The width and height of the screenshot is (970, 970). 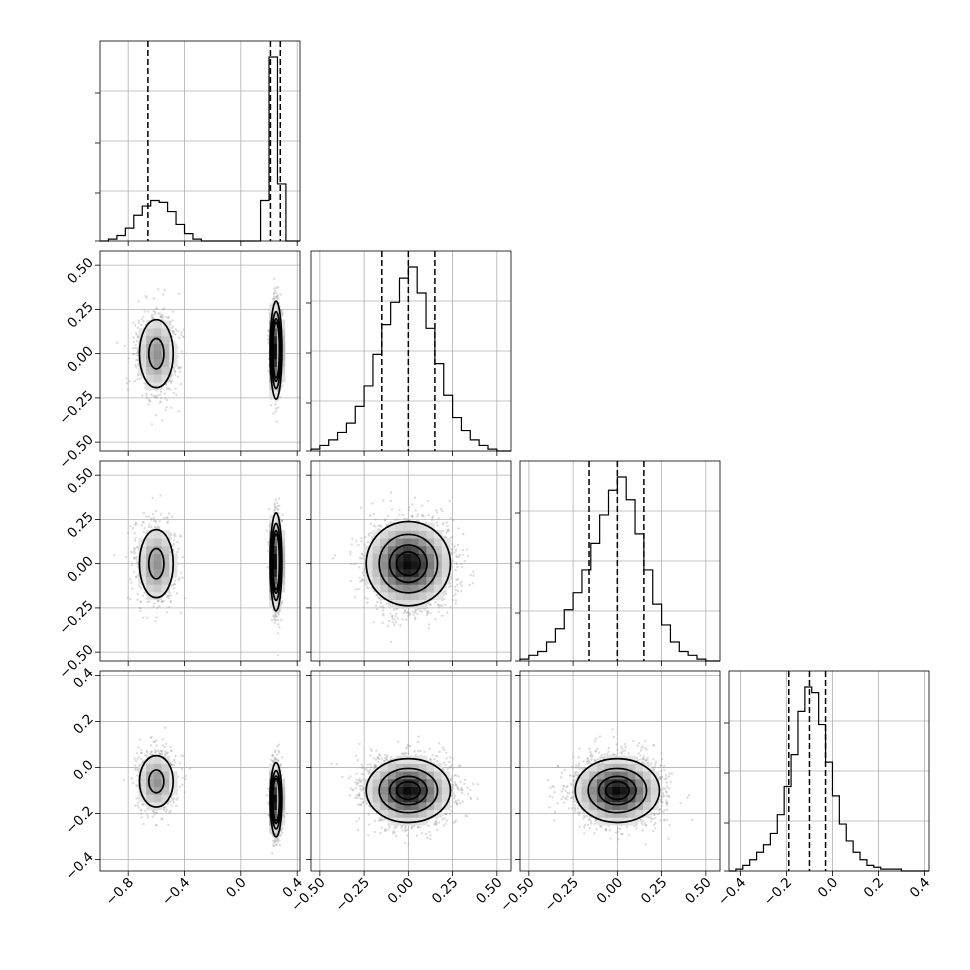 What do you see at coordinates (824, 789) in the screenshot?
I see `histogram-panel-3: −0.4 −0.2 0.0 0.2 0.4` at bounding box center [824, 789].